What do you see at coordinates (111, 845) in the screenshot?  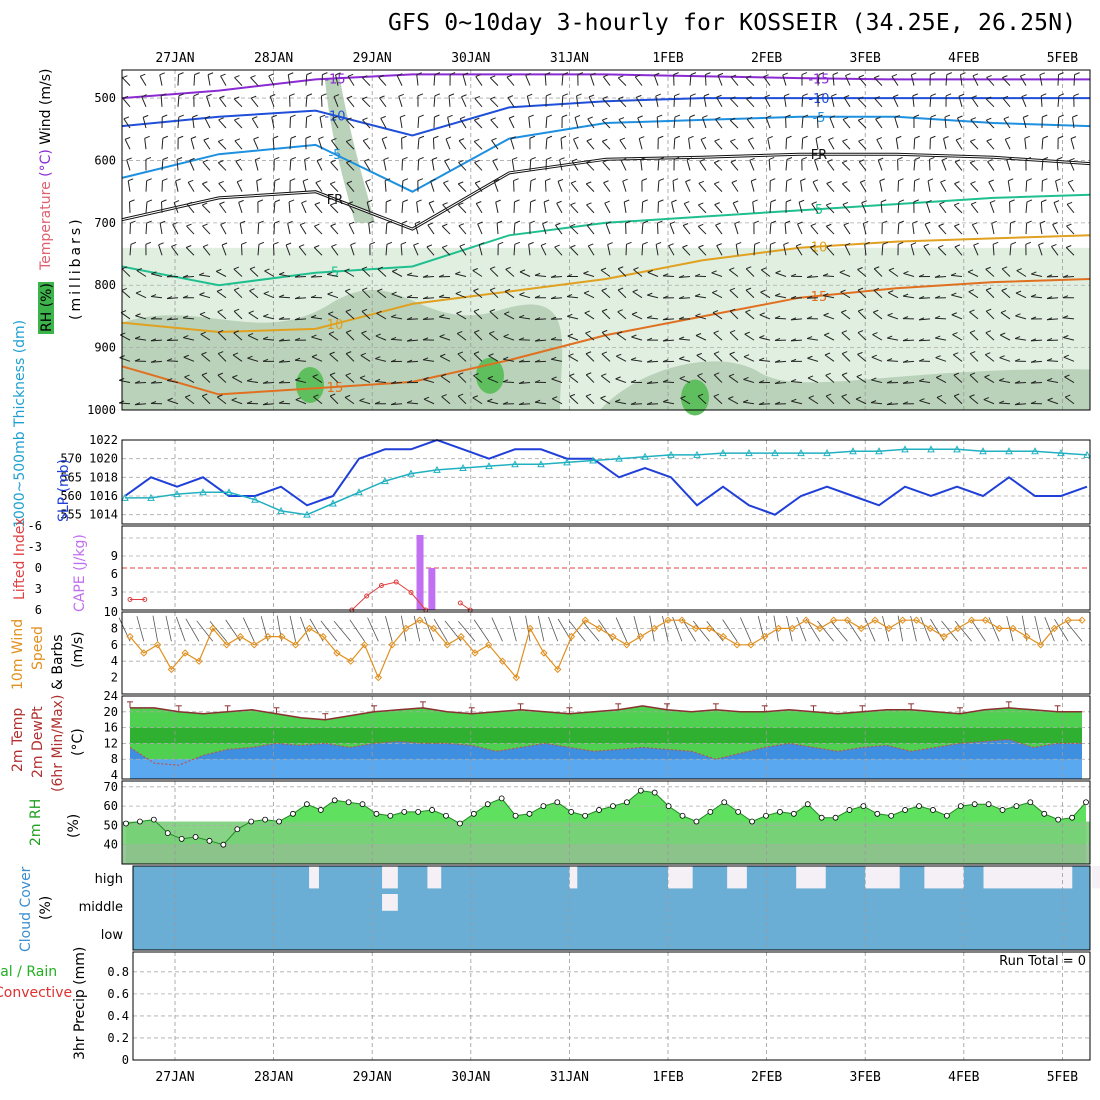 I see `rh-tick: 40` at bounding box center [111, 845].